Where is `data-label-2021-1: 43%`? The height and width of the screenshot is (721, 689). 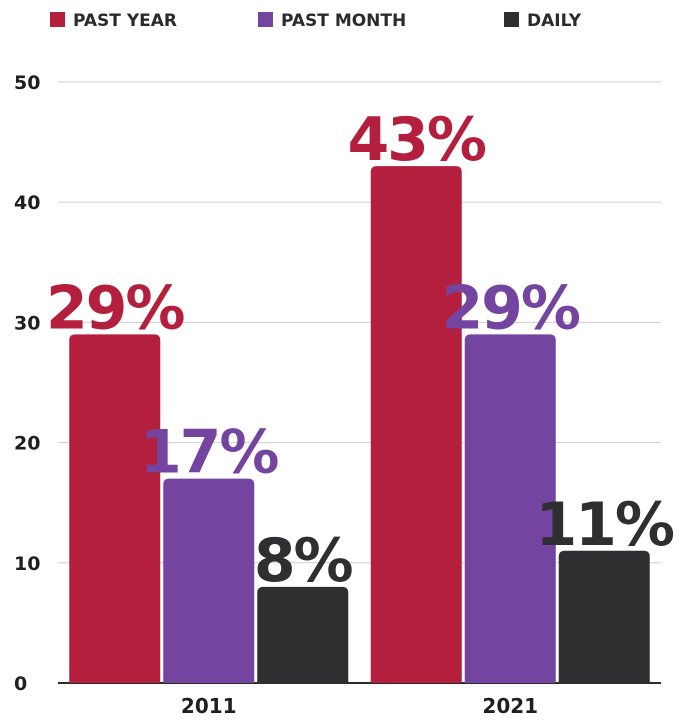
data-label-2021-1: 43% is located at coordinates (416, 140).